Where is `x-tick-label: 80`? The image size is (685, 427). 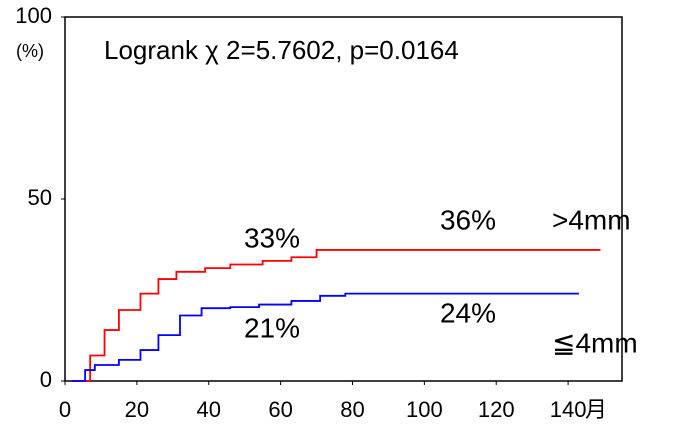
x-tick-label: 80 is located at coordinates (352, 409).